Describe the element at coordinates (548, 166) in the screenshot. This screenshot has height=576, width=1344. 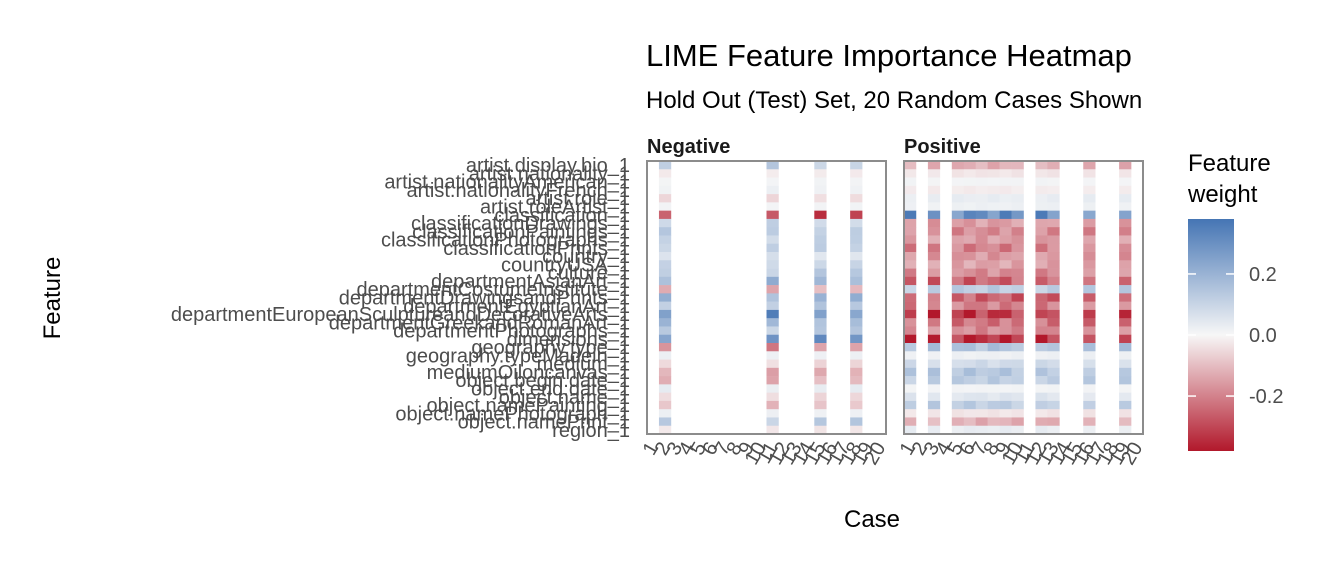
I see `y-tick-label: artist.display.bio_1` at that location.